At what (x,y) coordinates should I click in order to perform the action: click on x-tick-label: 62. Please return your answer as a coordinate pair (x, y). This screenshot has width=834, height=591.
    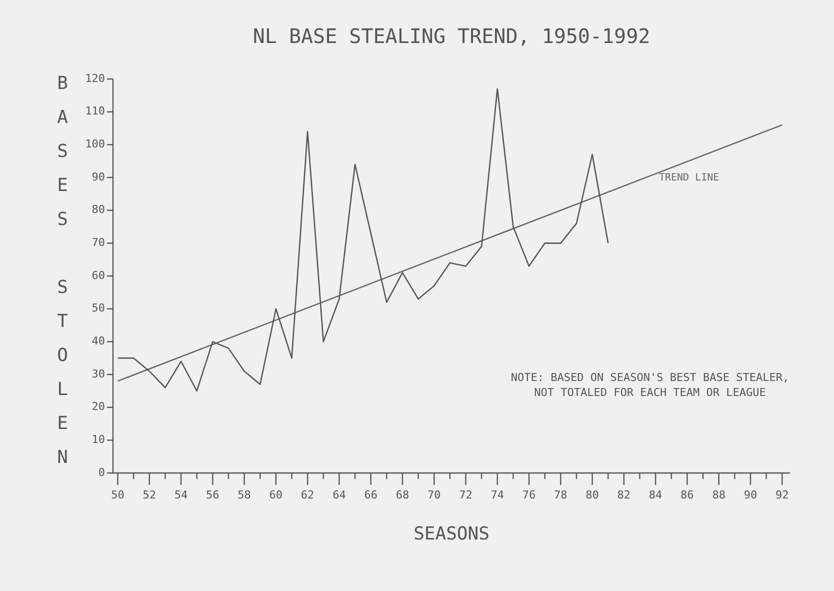
    Looking at the image, I should click on (307, 495).